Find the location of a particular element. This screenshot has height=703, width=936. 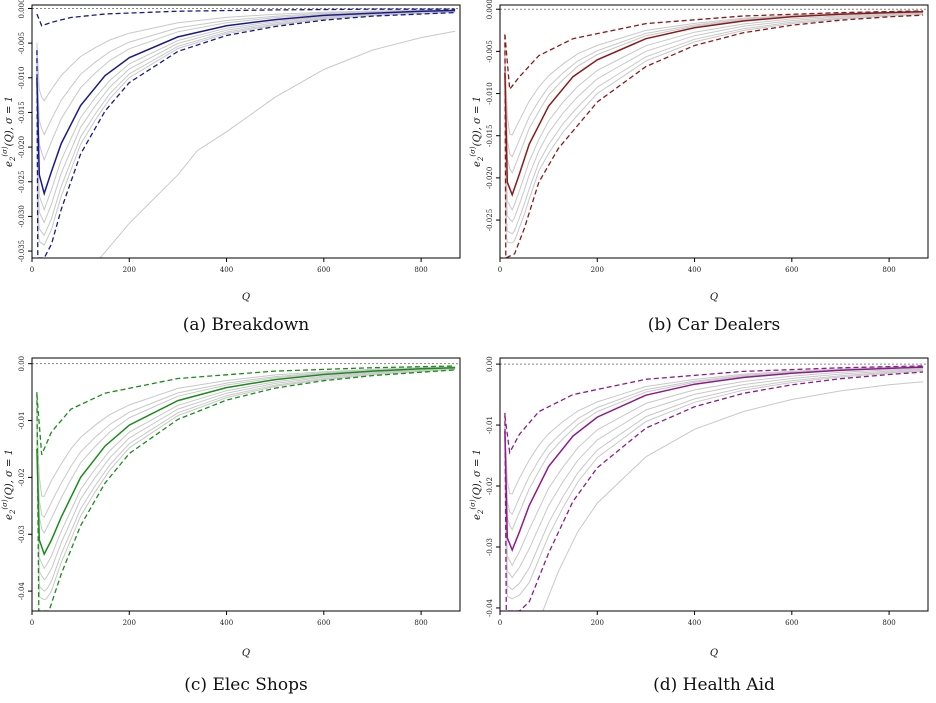

y-tick-label: -0.030 is located at coordinates (22, 216).